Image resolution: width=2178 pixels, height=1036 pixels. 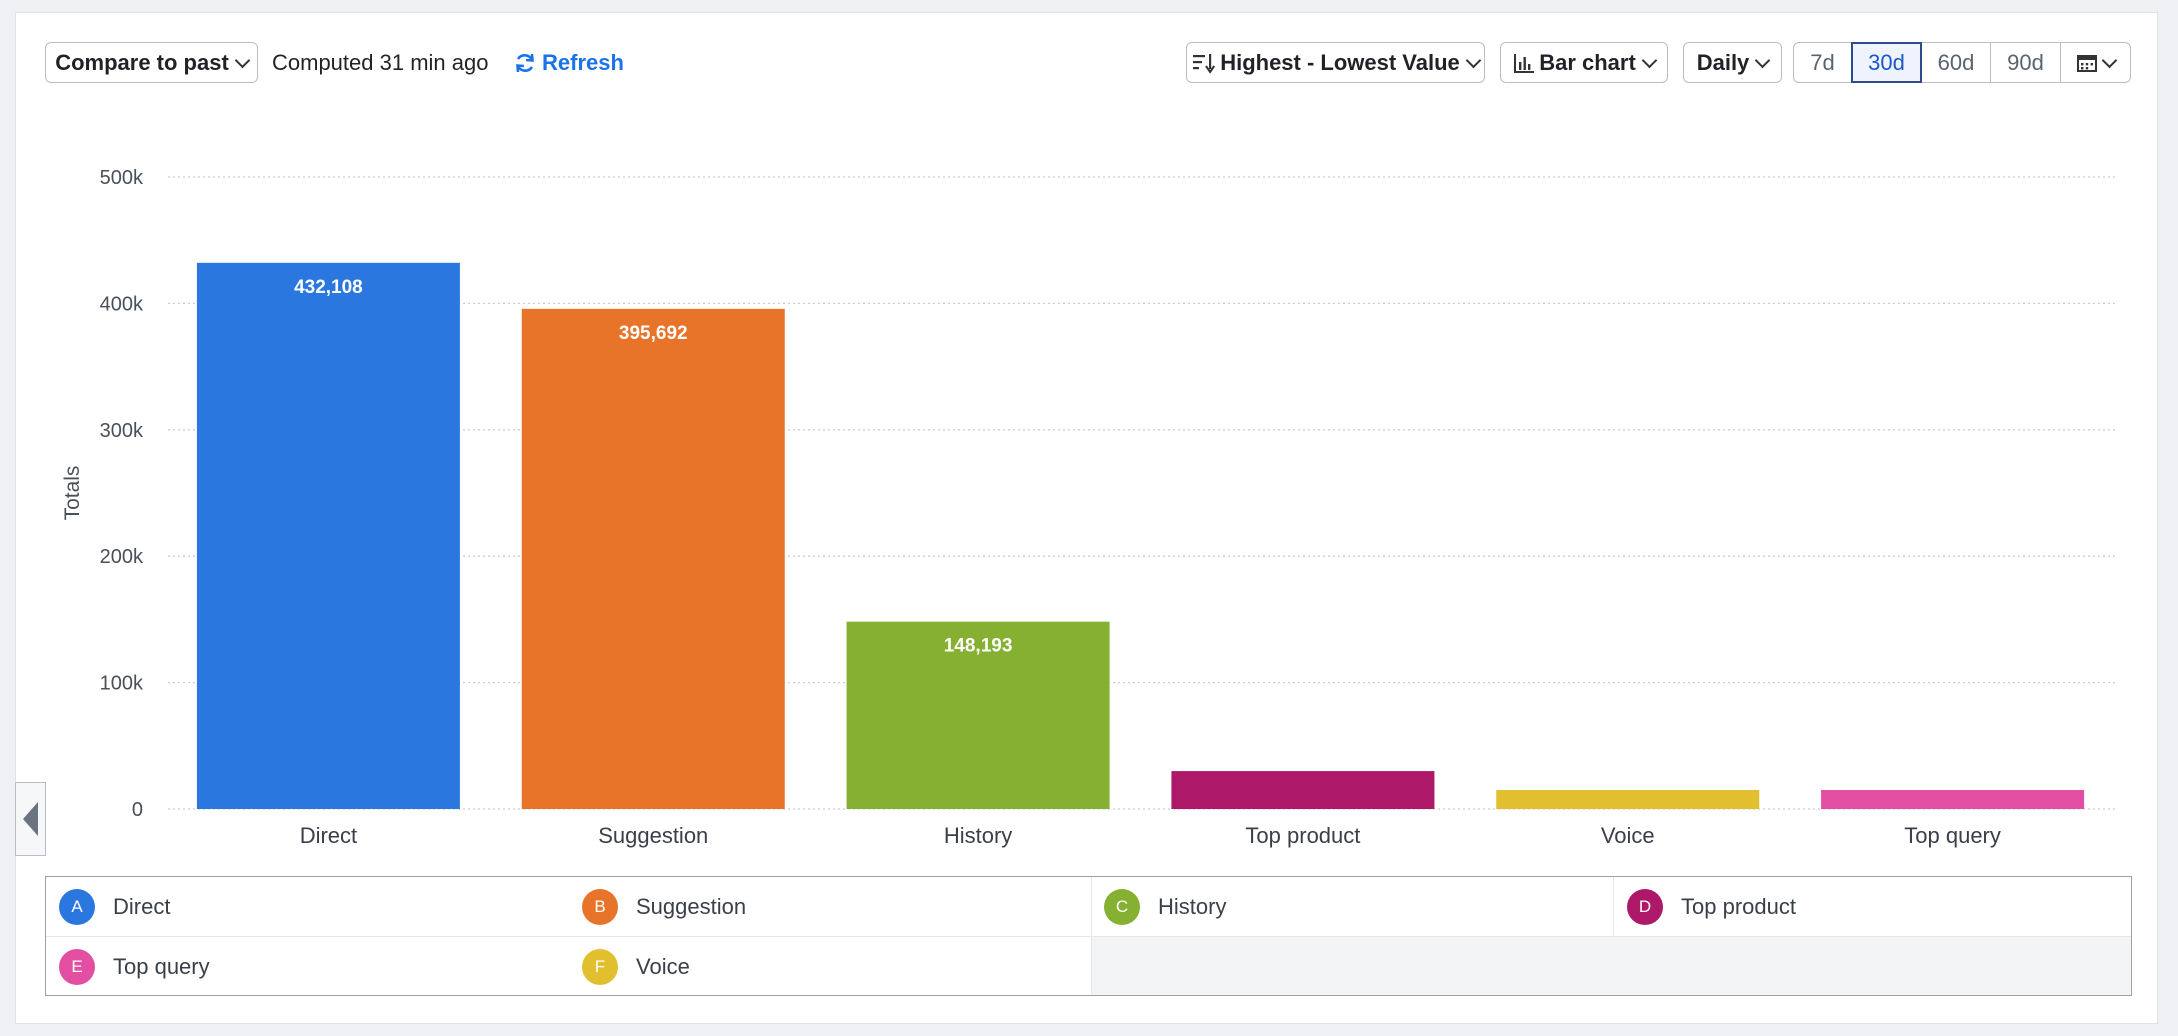 What do you see at coordinates (1645, 907) in the screenshot?
I see `legend-badge: D` at bounding box center [1645, 907].